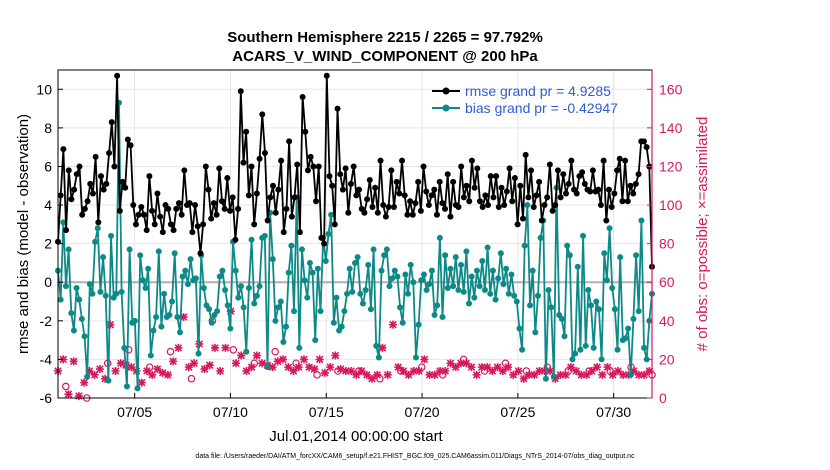 The height and width of the screenshot is (470, 830). Describe the element at coordinates (671, 166) in the screenshot. I see `y-right-tick-label: 120` at that location.